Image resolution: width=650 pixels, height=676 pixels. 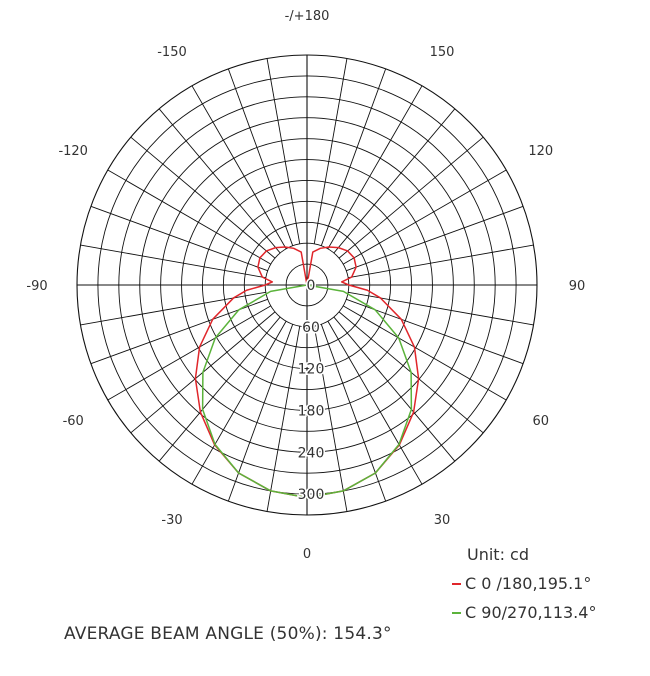 I want to click on angle-label: 60, so click(x=541, y=421).